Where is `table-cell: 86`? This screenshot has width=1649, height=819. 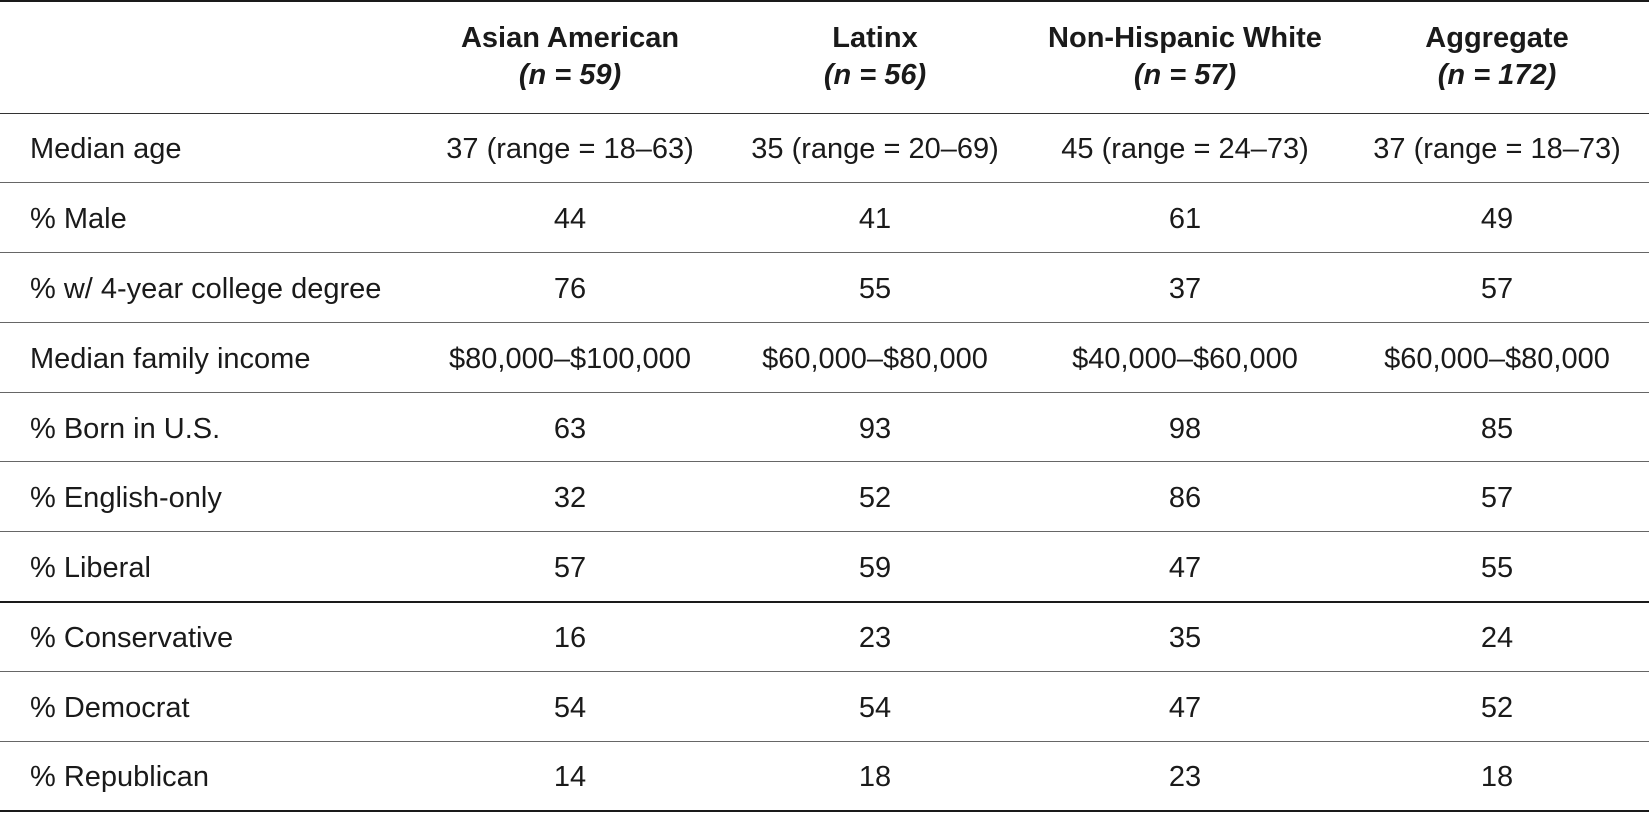
table-cell: 86 is located at coordinates (1185, 498).